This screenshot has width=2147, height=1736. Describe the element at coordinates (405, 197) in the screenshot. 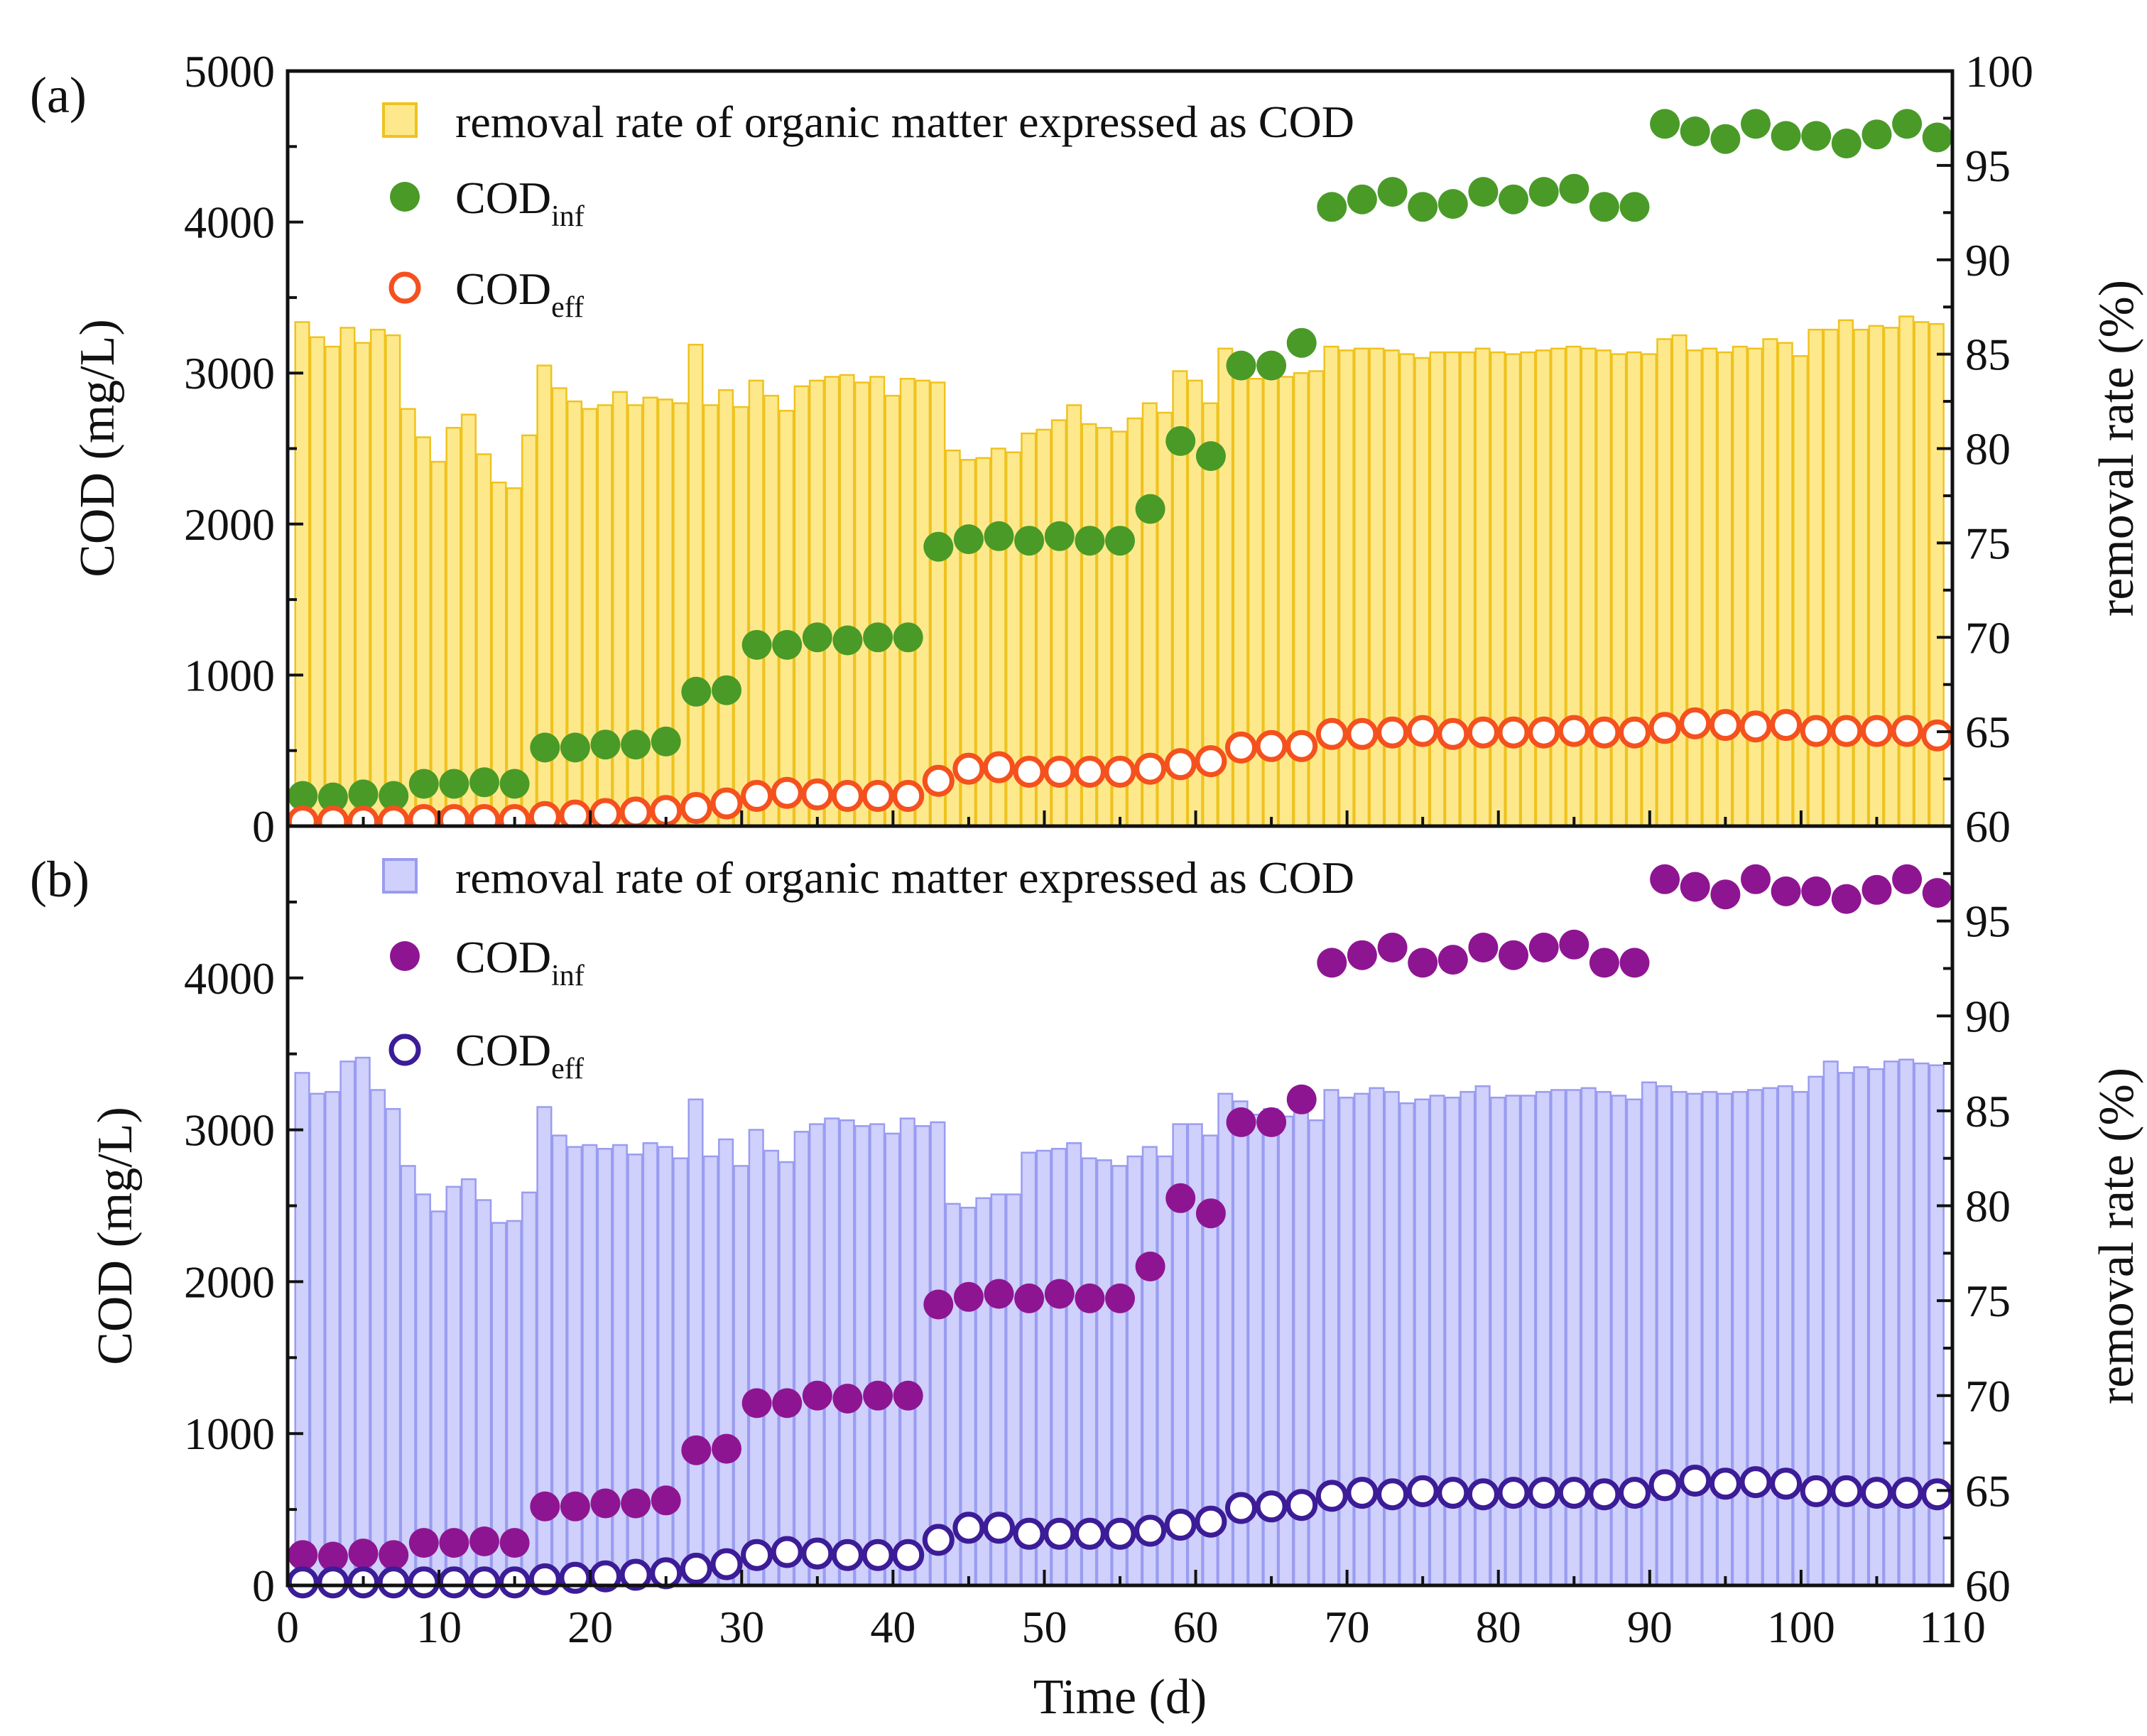

I see `panel-a-legend-inf-marker` at that location.